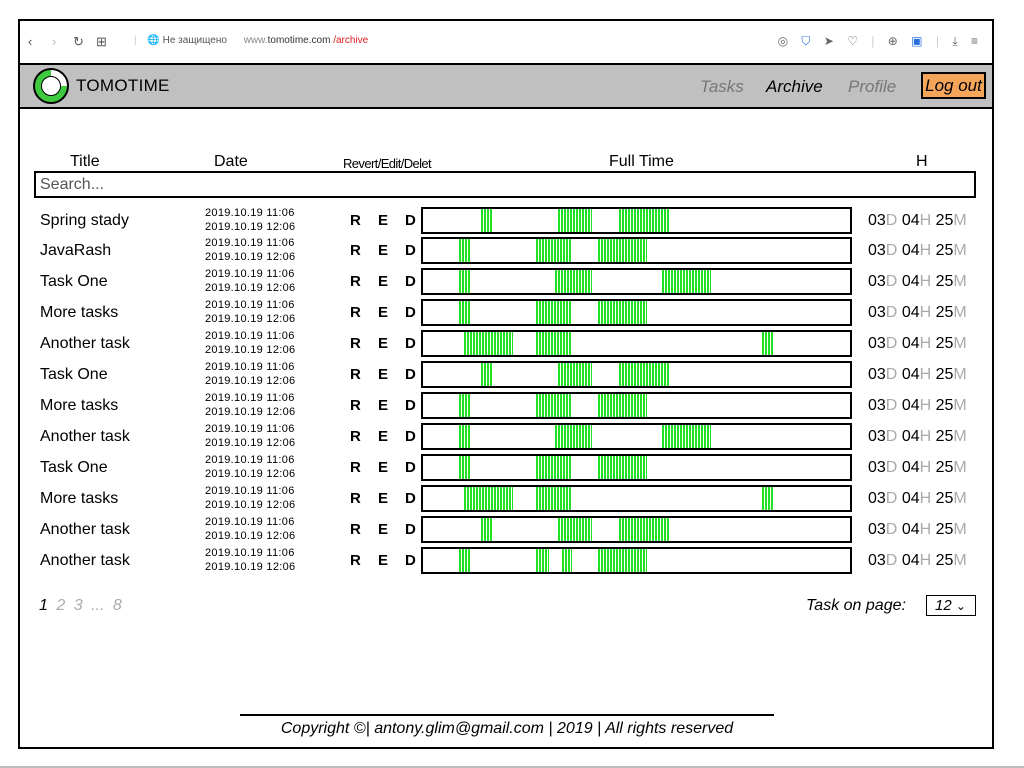 This screenshot has width=1024, height=768. Describe the element at coordinates (944, 436) in the screenshot. I see `minutes-value: 25` at that location.